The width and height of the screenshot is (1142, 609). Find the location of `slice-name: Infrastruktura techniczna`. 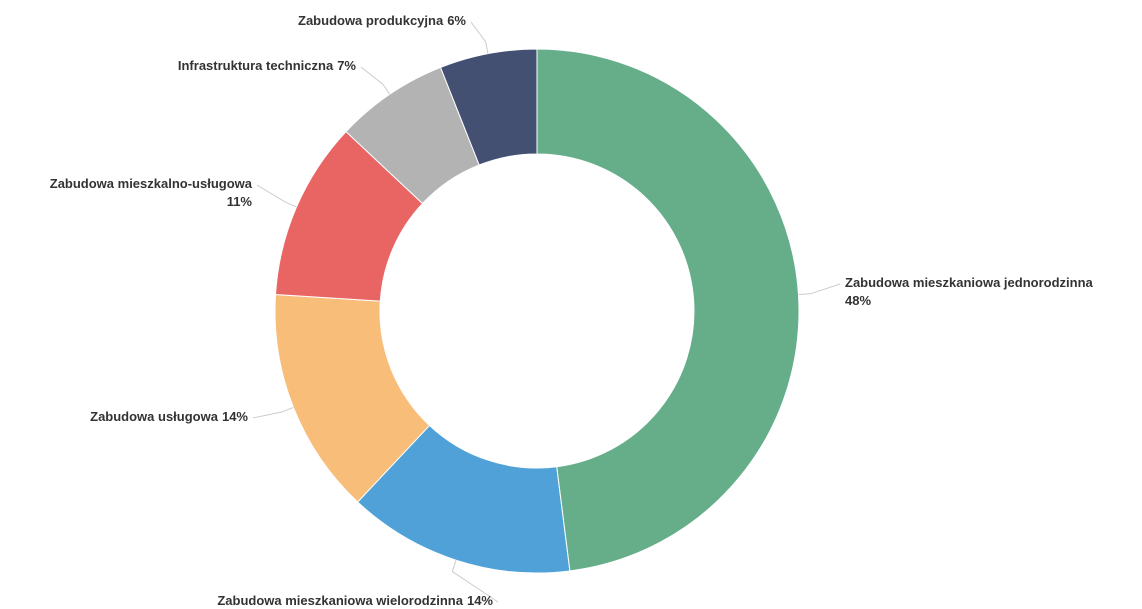

slice-name: Infrastruktura techniczna is located at coordinates (256, 65).